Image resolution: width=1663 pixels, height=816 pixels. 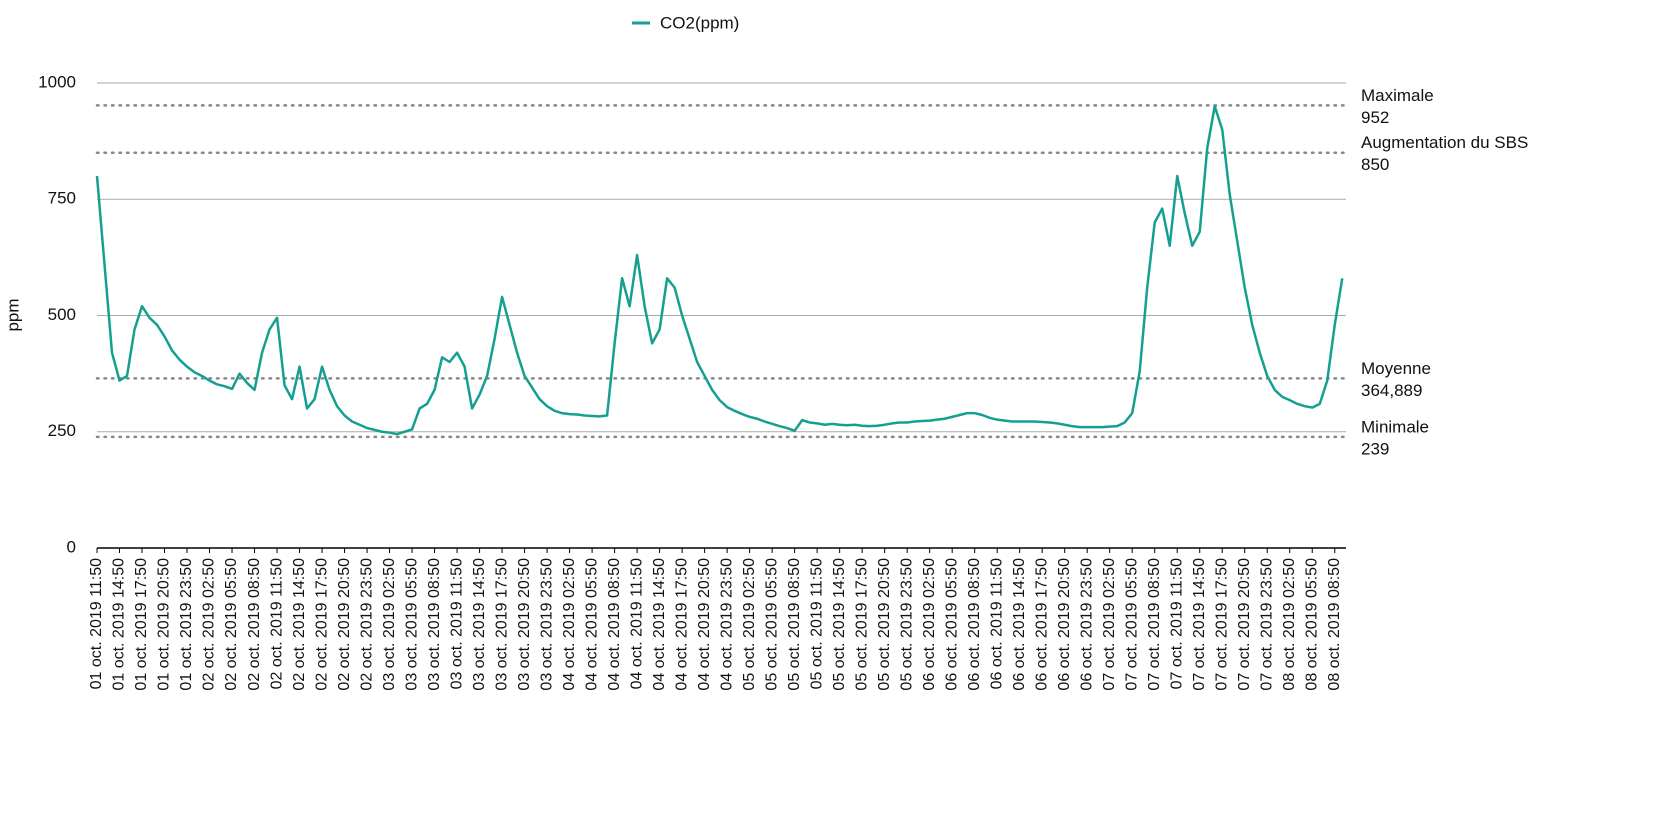 I want to click on x-tick-label: 05 oct. 2019 02:50, so click(x=749, y=624).